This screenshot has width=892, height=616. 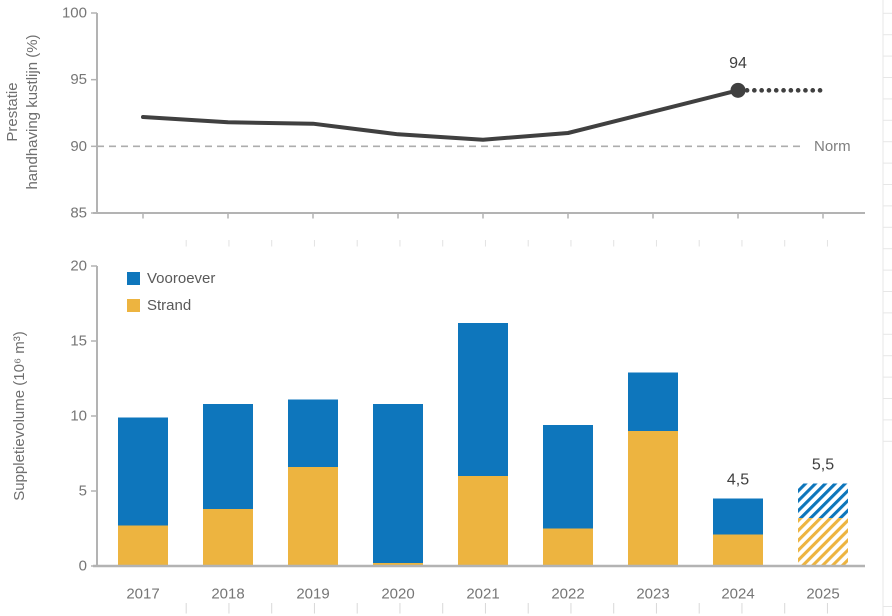 I want to click on bottom-chart-y-axis-title: Suppletievolume (10⁶ m³), so click(x=19, y=416).